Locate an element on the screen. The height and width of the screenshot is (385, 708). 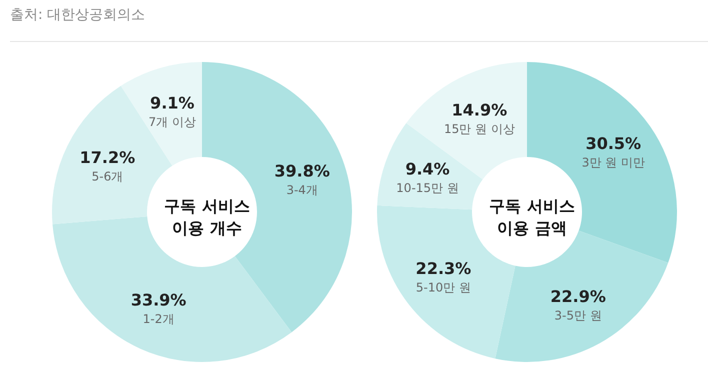
data-label: 9.4% is located at coordinates (427, 168).